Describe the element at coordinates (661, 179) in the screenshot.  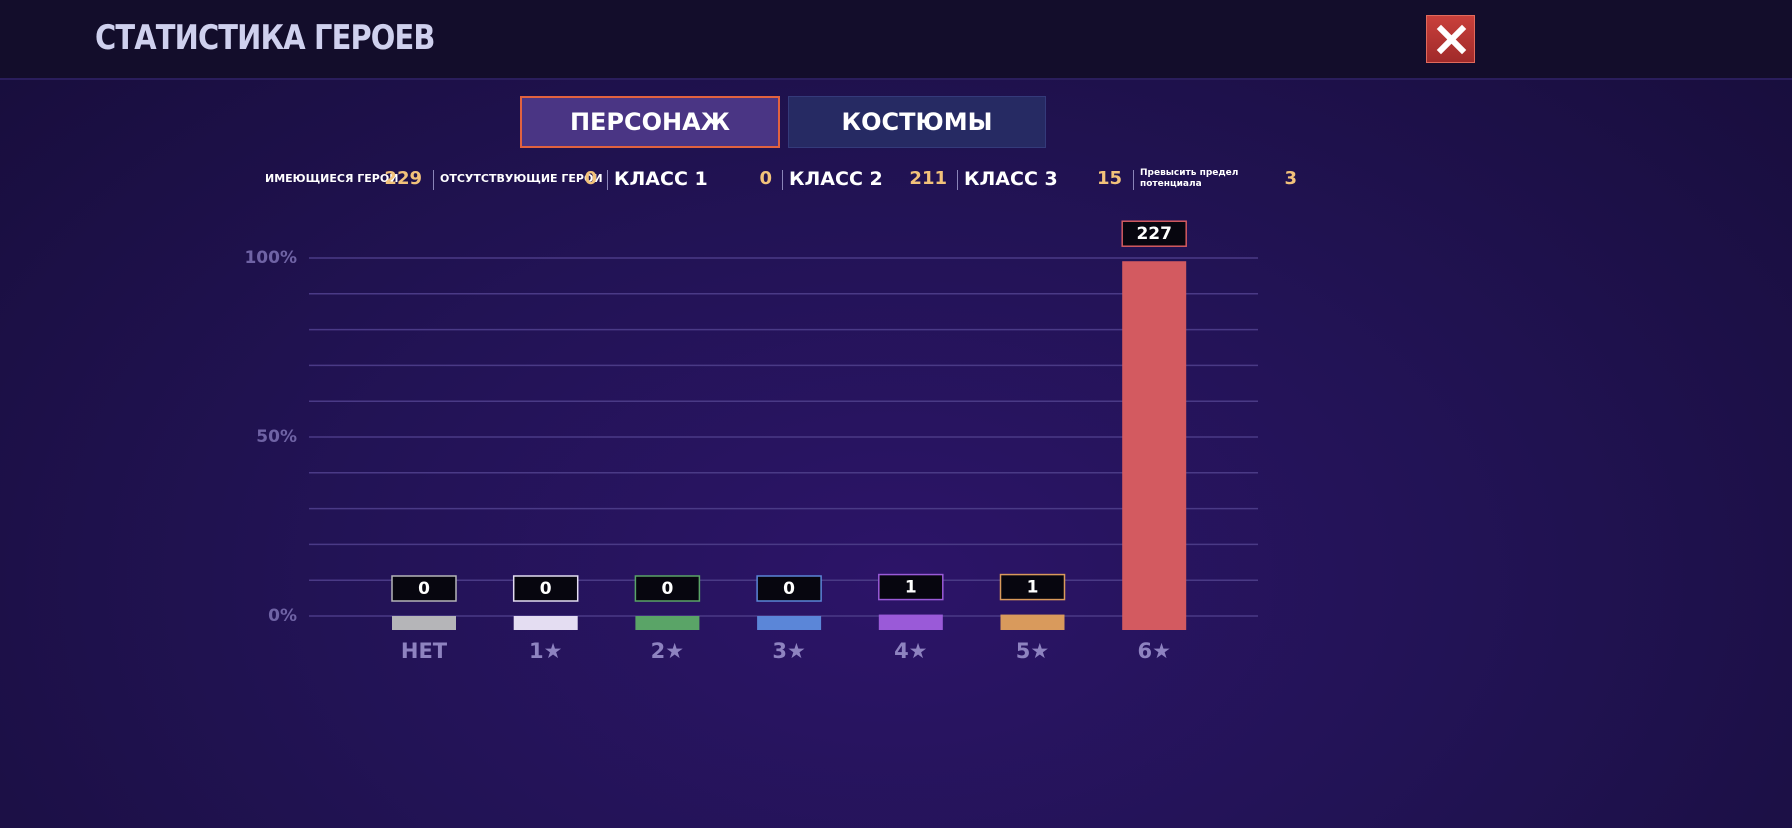
I see `stat-label: КЛАСС 1` at that location.